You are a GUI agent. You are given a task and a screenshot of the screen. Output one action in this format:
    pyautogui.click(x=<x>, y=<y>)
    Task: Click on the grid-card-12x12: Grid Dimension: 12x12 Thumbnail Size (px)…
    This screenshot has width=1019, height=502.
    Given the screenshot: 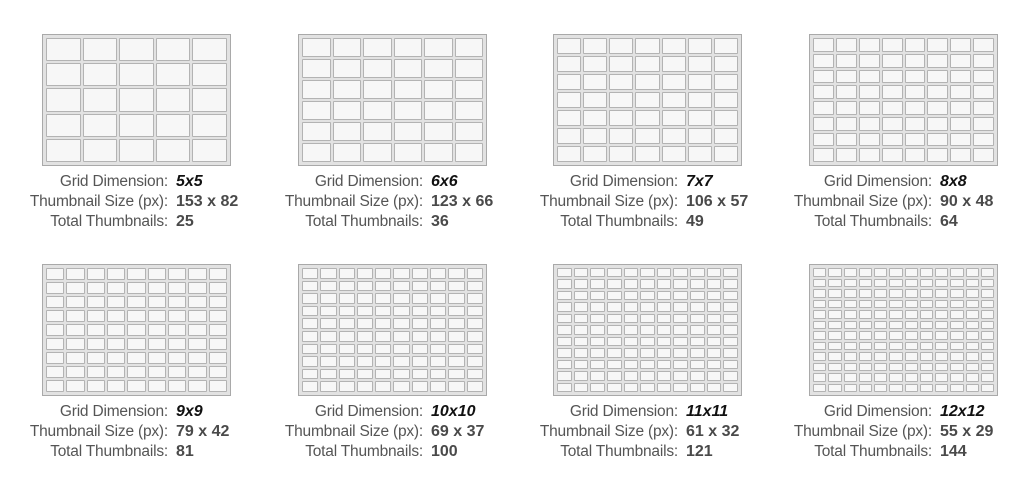 What is the action you would take?
    pyautogui.click(x=891, y=383)
    